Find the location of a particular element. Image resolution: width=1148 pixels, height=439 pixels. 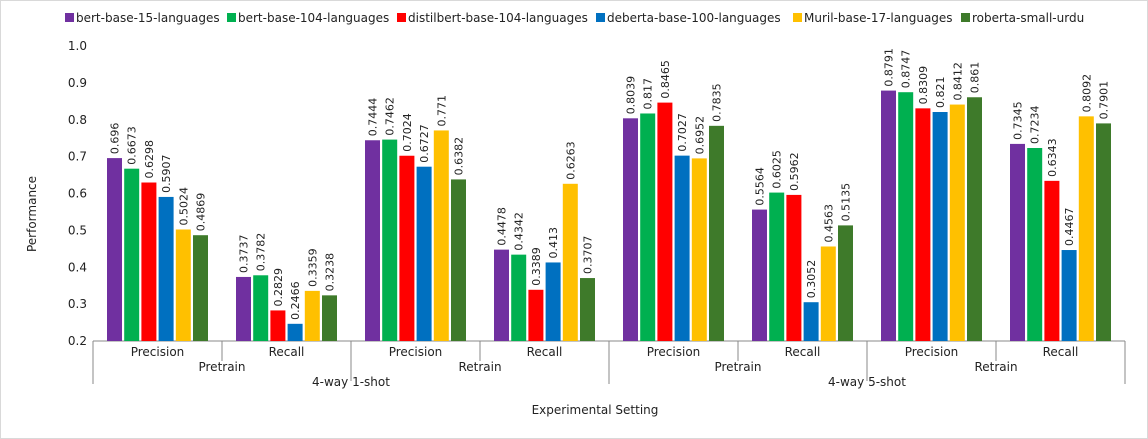

data-label: 0.4563 is located at coordinates (828, 223).